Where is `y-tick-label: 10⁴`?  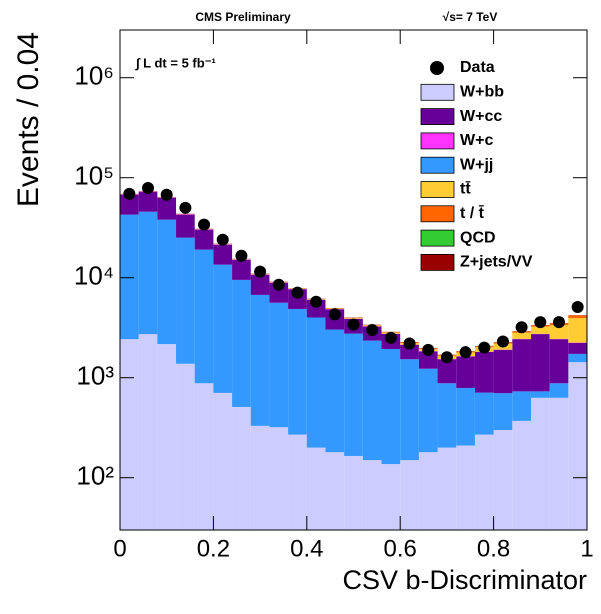
y-tick-label: 10⁴ is located at coordinates (94, 276).